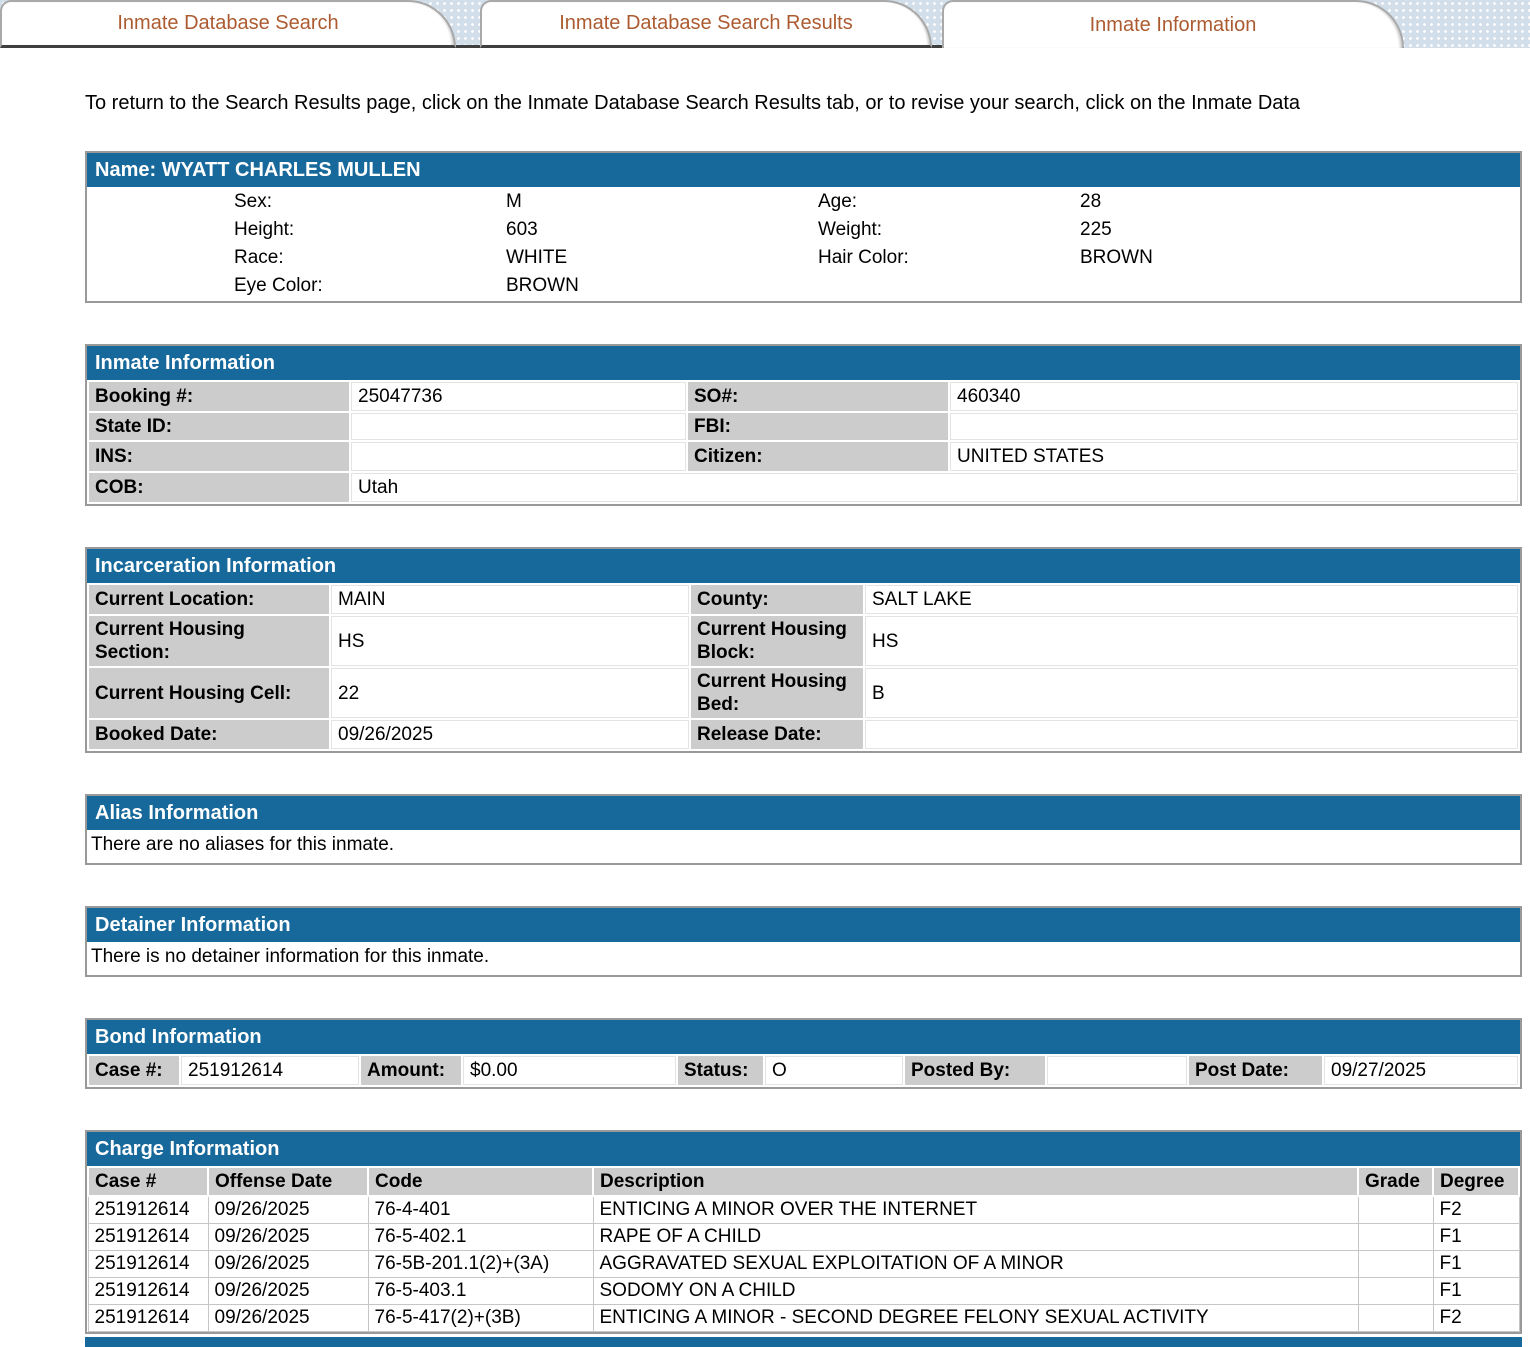 This screenshot has height=1347, width=1530. Describe the element at coordinates (510, 734) in the screenshot. I see `field-value: 09/26/2025` at that location.